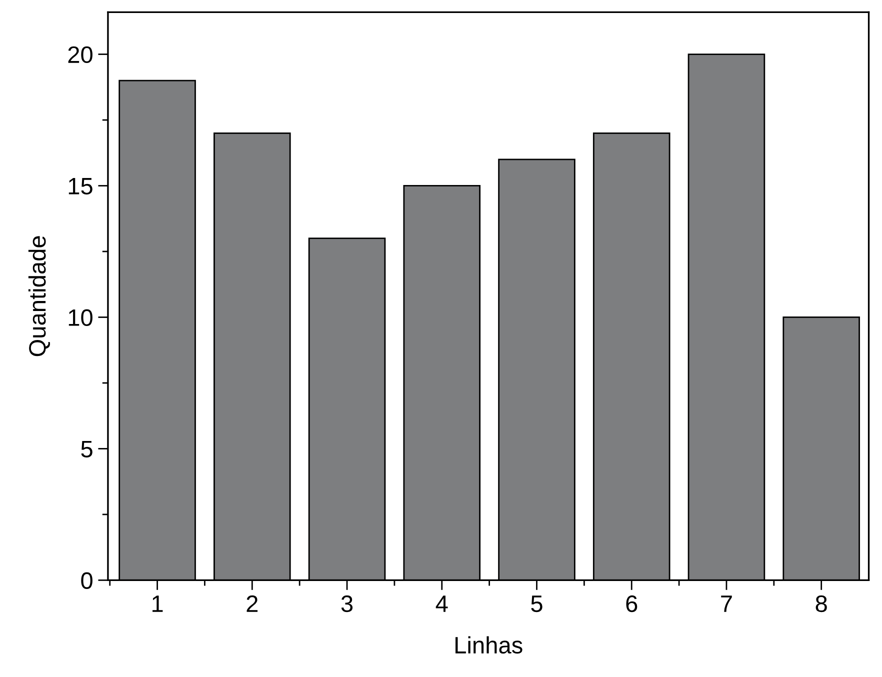 The width and height of the screenshot is (882, 677). What do you see at coordinates (489, 645) in the screenshot?
I see `x-axis-title: Linhas` at bounding box center [489, 645].